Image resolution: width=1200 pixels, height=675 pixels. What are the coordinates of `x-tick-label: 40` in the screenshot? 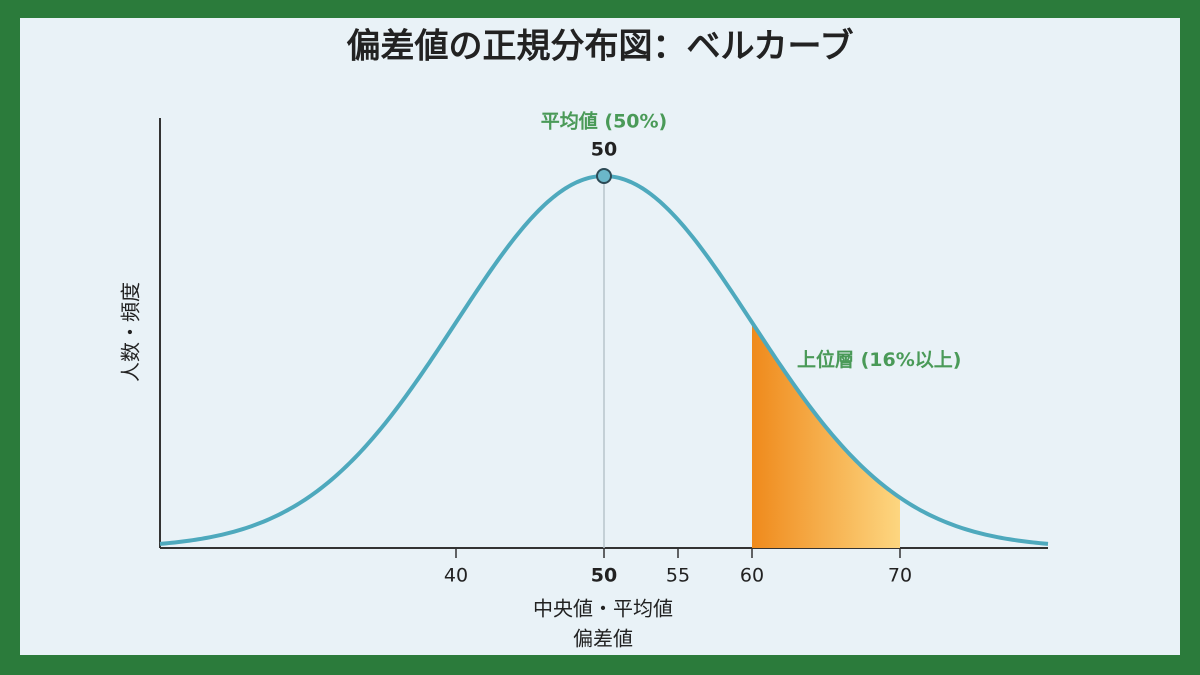 It's located at (456, 576).